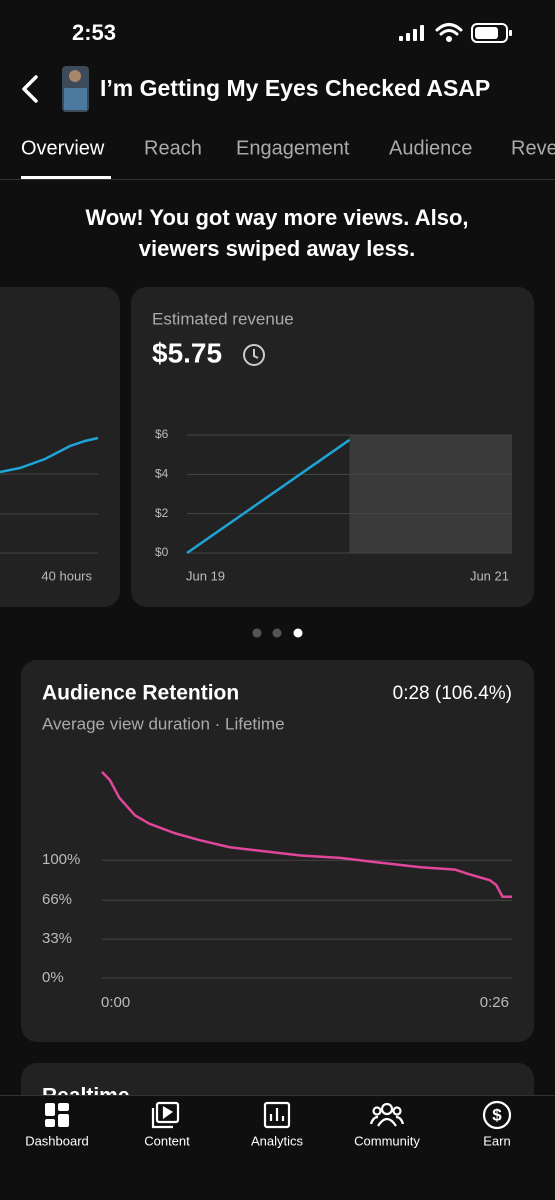 This screenshot has height=1200, width=555. What do you see at coordinates (489, 575) in the screenshot?
I see `x-tick-label: Jun 21` at bounding box center [489, 575].